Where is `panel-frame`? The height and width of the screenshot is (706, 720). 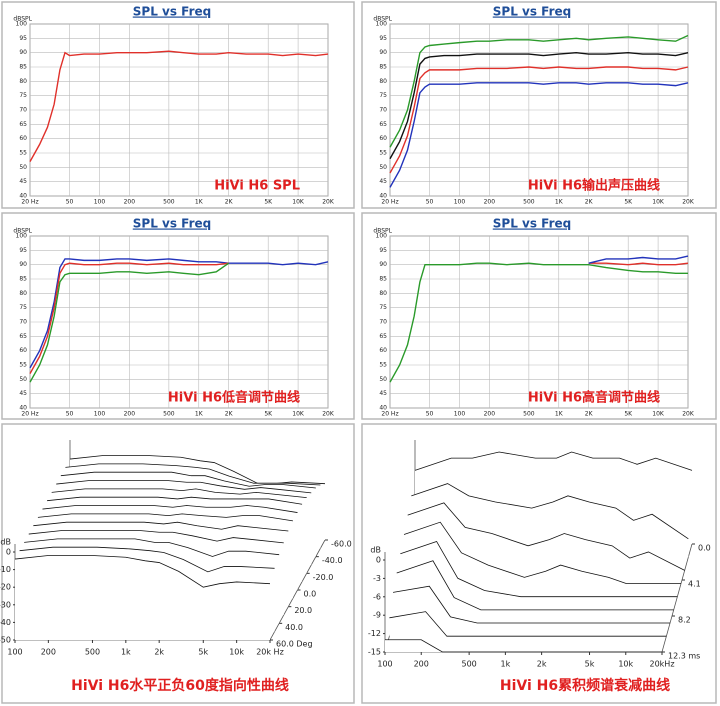 panel-frame is located at coordinates (178, 105).